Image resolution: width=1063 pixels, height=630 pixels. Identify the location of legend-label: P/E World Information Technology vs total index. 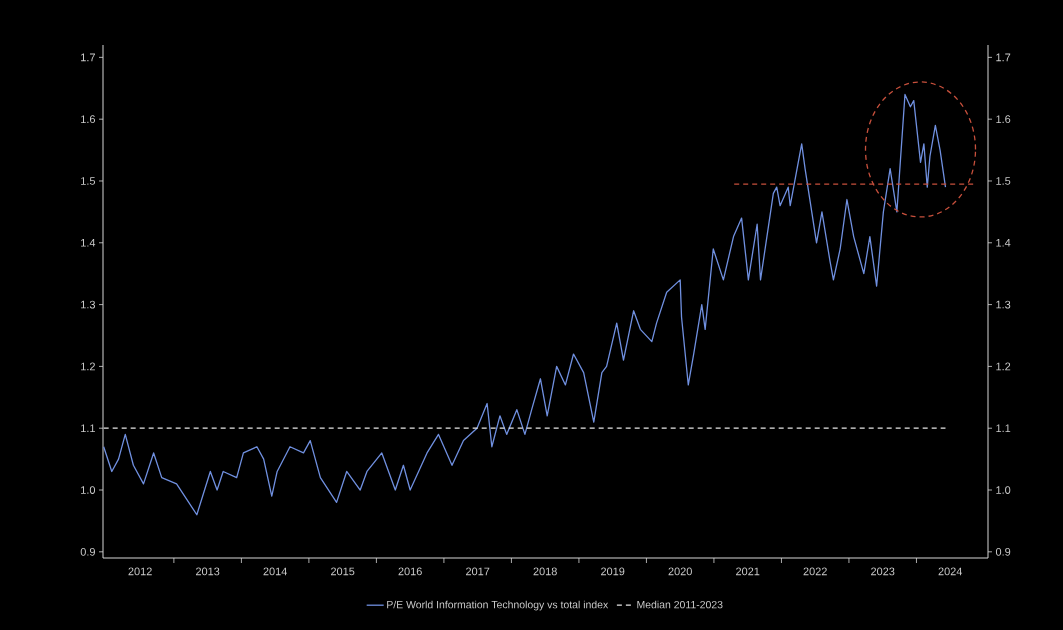
(498, 605).